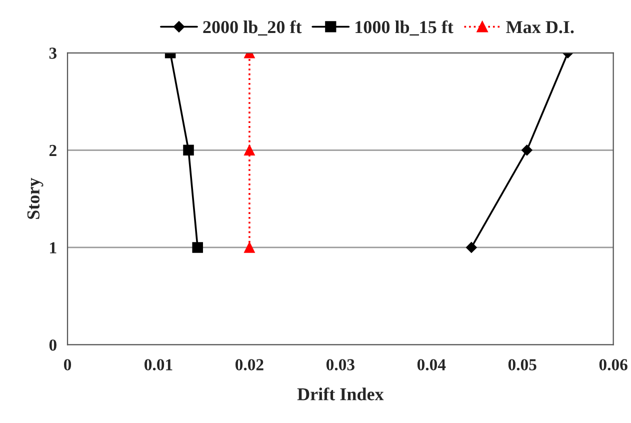  What do you see at coordinates (53, 248) in the screenshot?
I see `y-tick-label: 1` at bounding box center [53, 248].